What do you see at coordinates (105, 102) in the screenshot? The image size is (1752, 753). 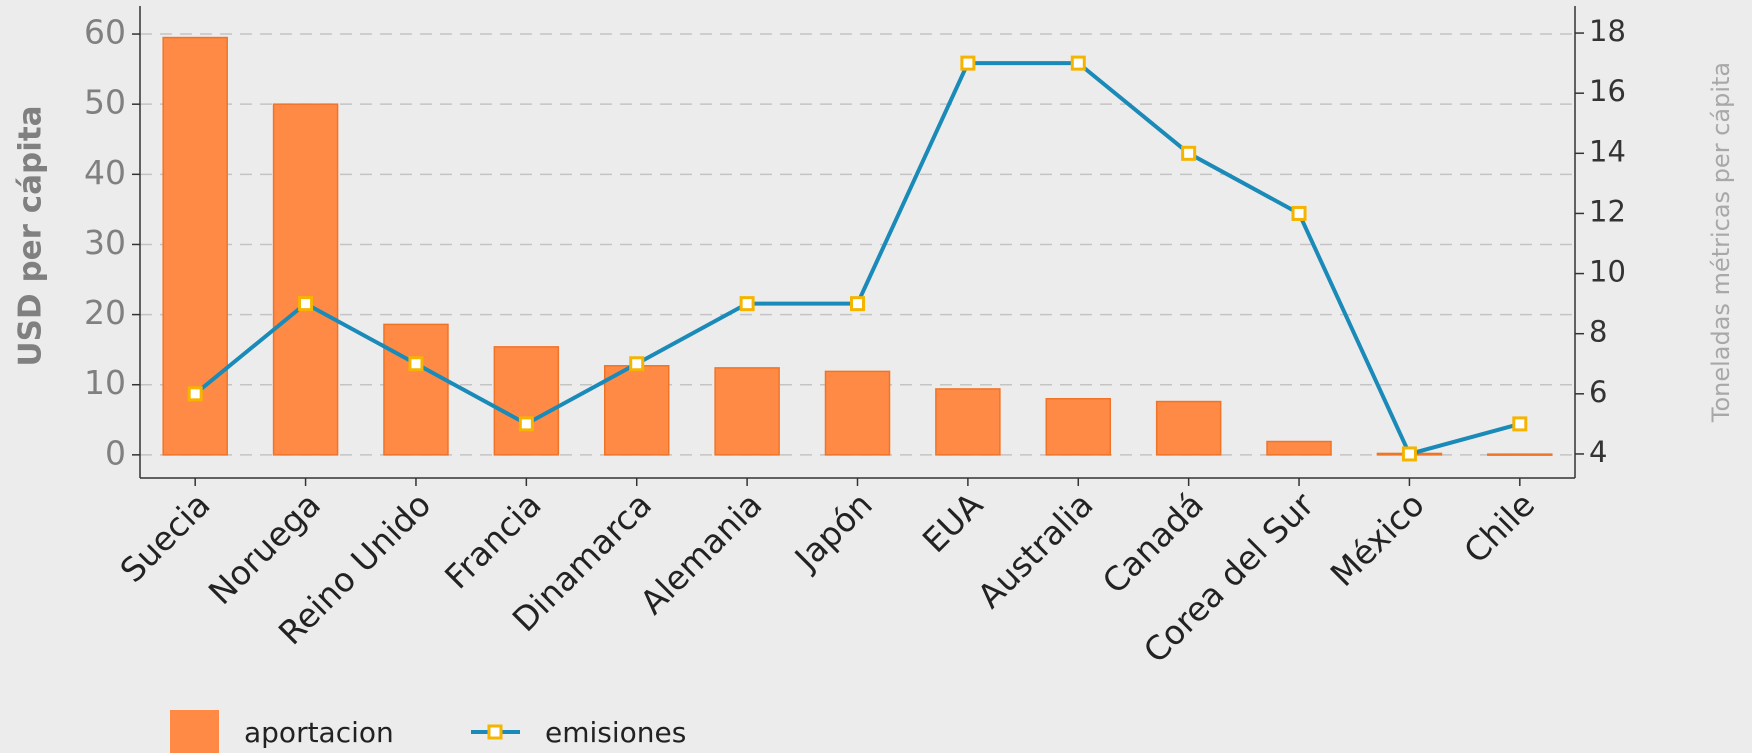 I see `y-tick-label: 50` at bounding box center [105, 102].